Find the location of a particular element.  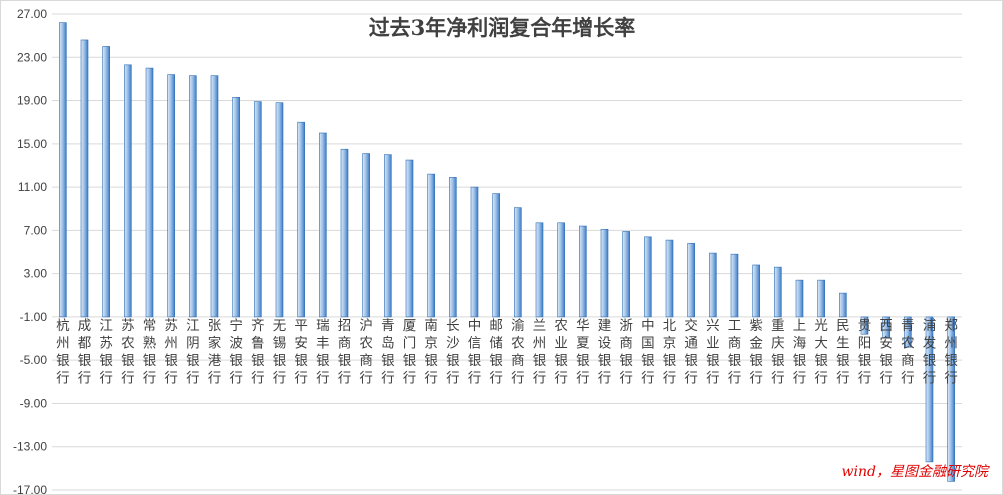

y-tick-label: 23.00 is located at coordinates (32, 57).